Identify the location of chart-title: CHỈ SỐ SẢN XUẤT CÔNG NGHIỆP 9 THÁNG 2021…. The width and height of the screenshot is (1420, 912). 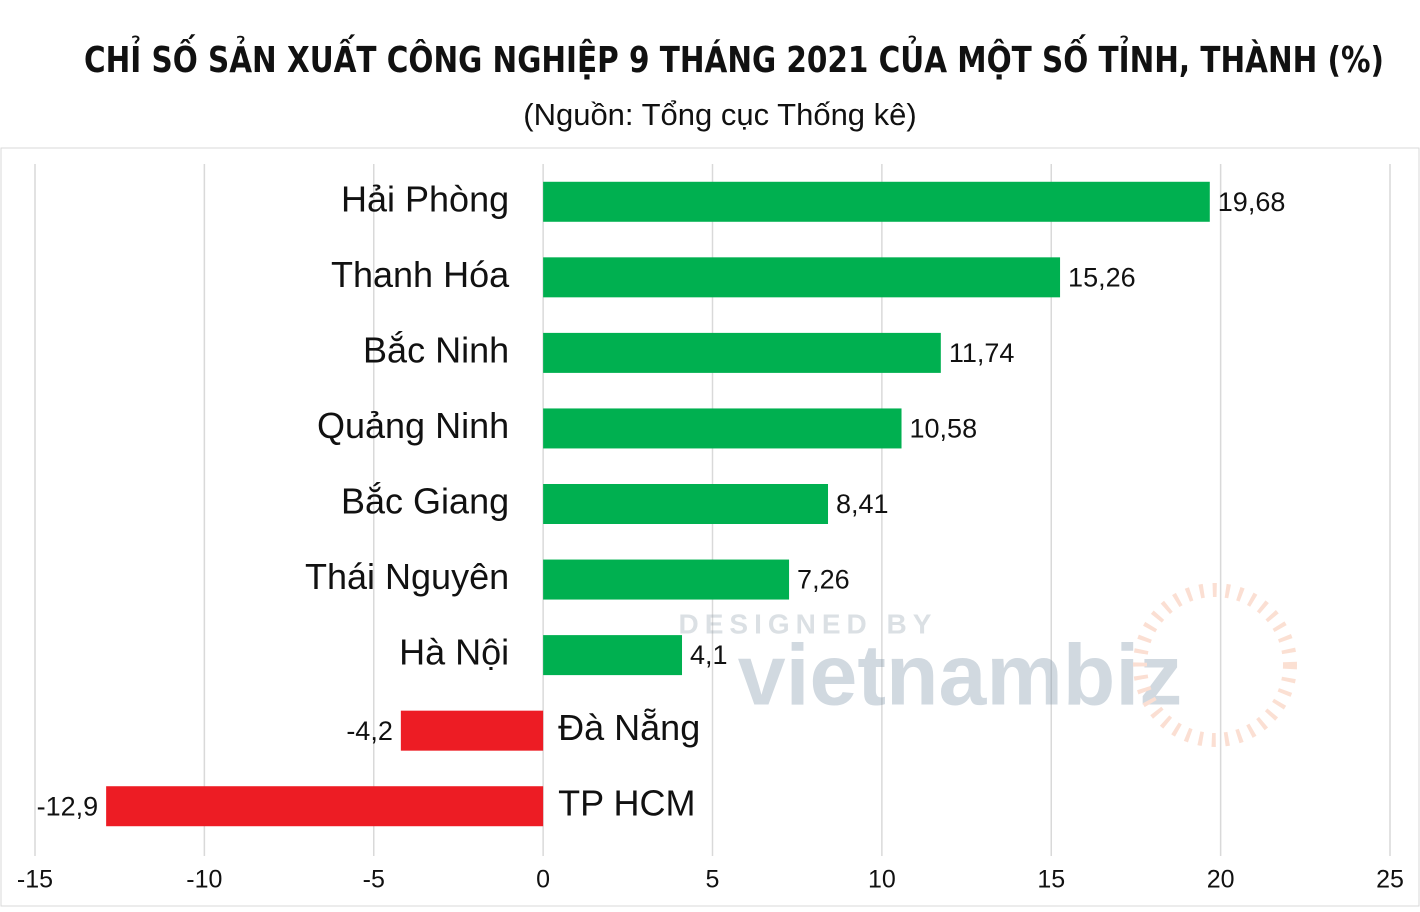
(734, 57).